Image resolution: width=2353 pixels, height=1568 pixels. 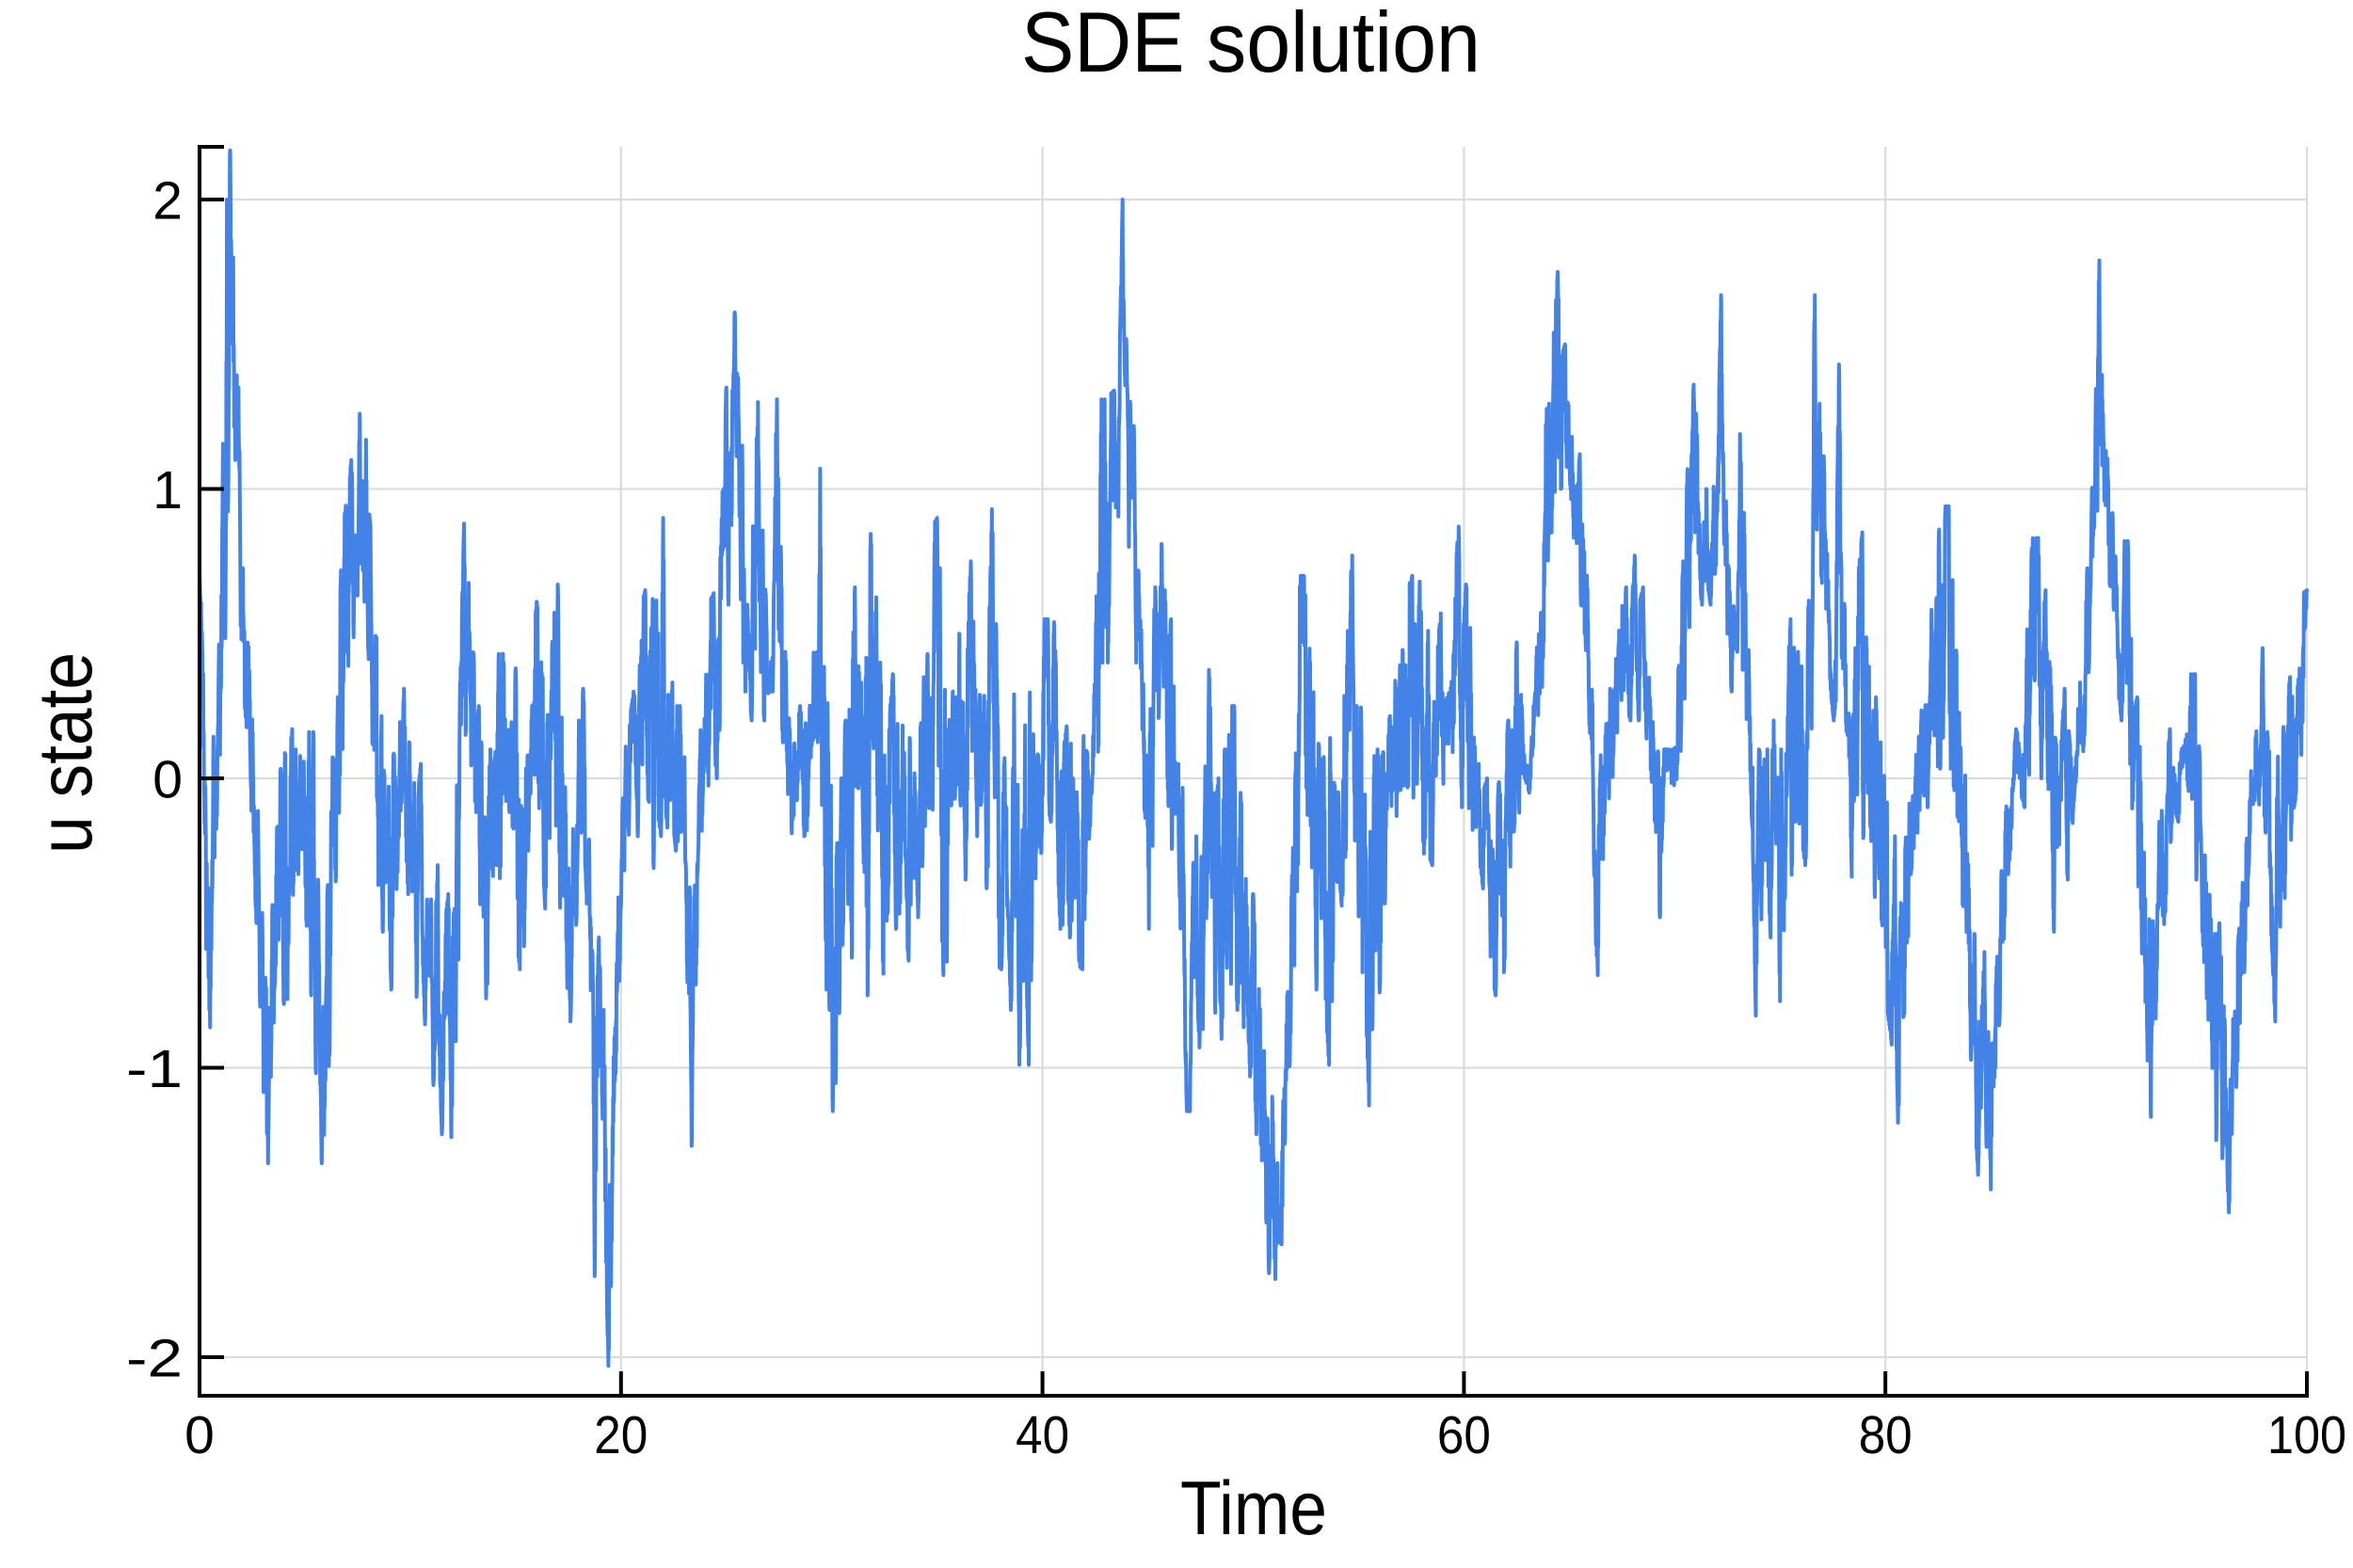 What do you see at coordinates (1886, 1435) in the screenshot?
I see `svg-text: 80` at bounding box center [1886, 1435].